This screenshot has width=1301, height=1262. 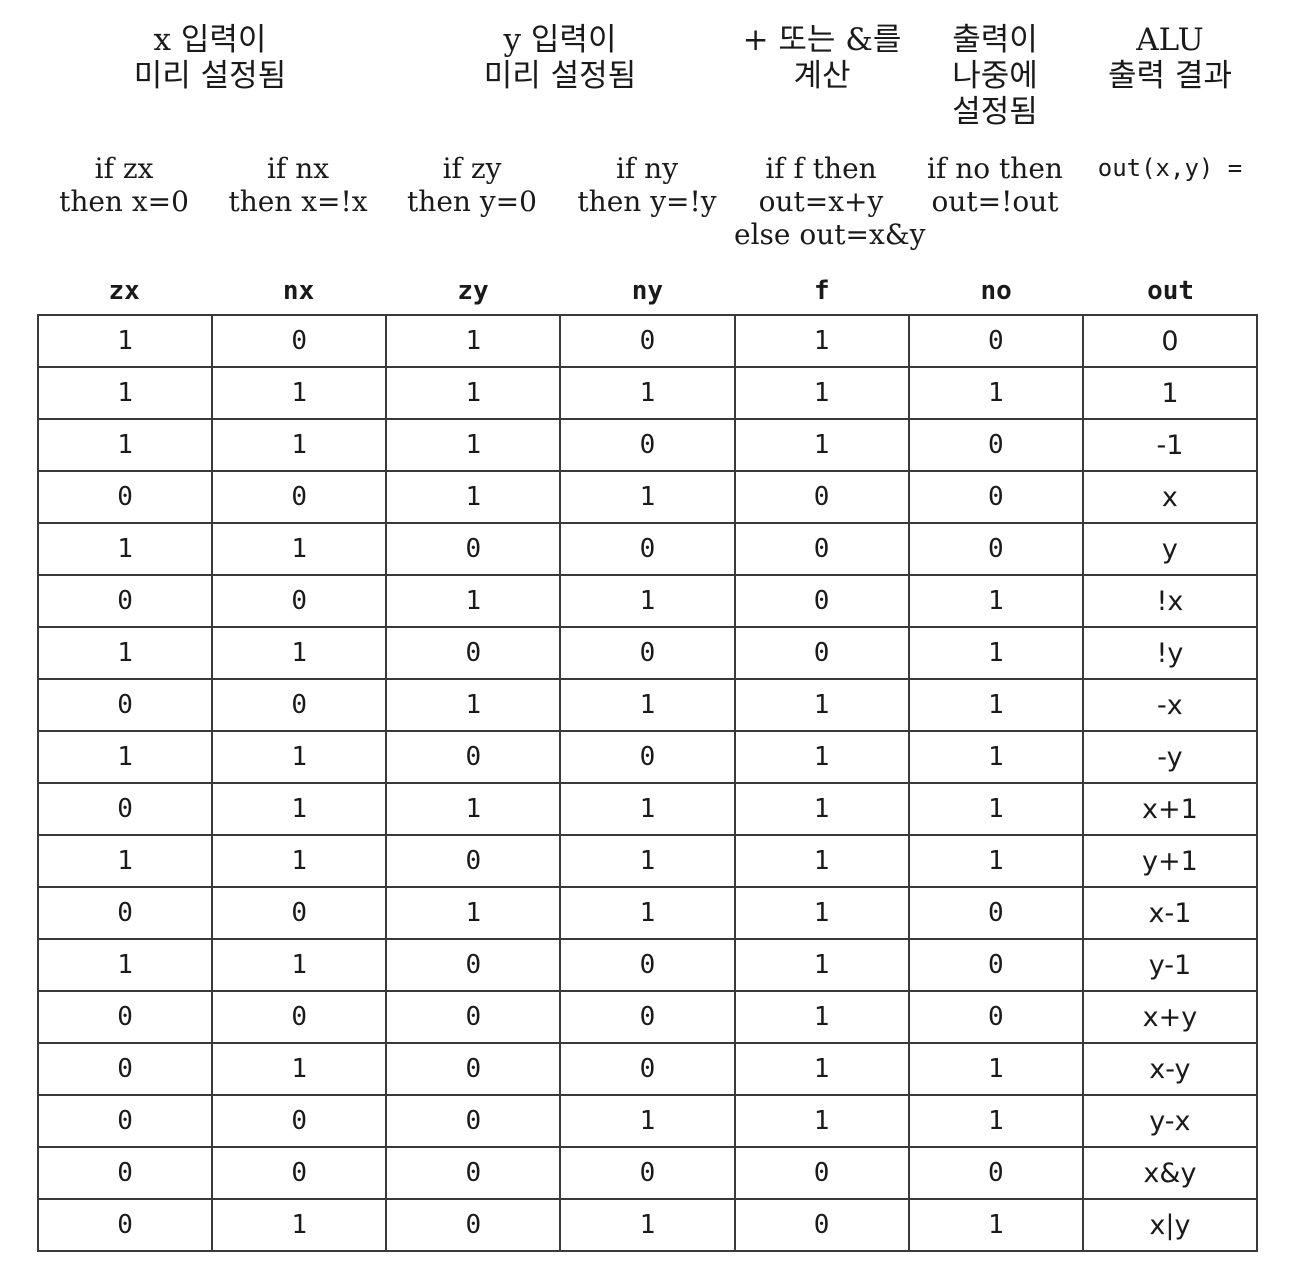 I want to click on cell-out: y-x, so click(x=1170, y=1121).